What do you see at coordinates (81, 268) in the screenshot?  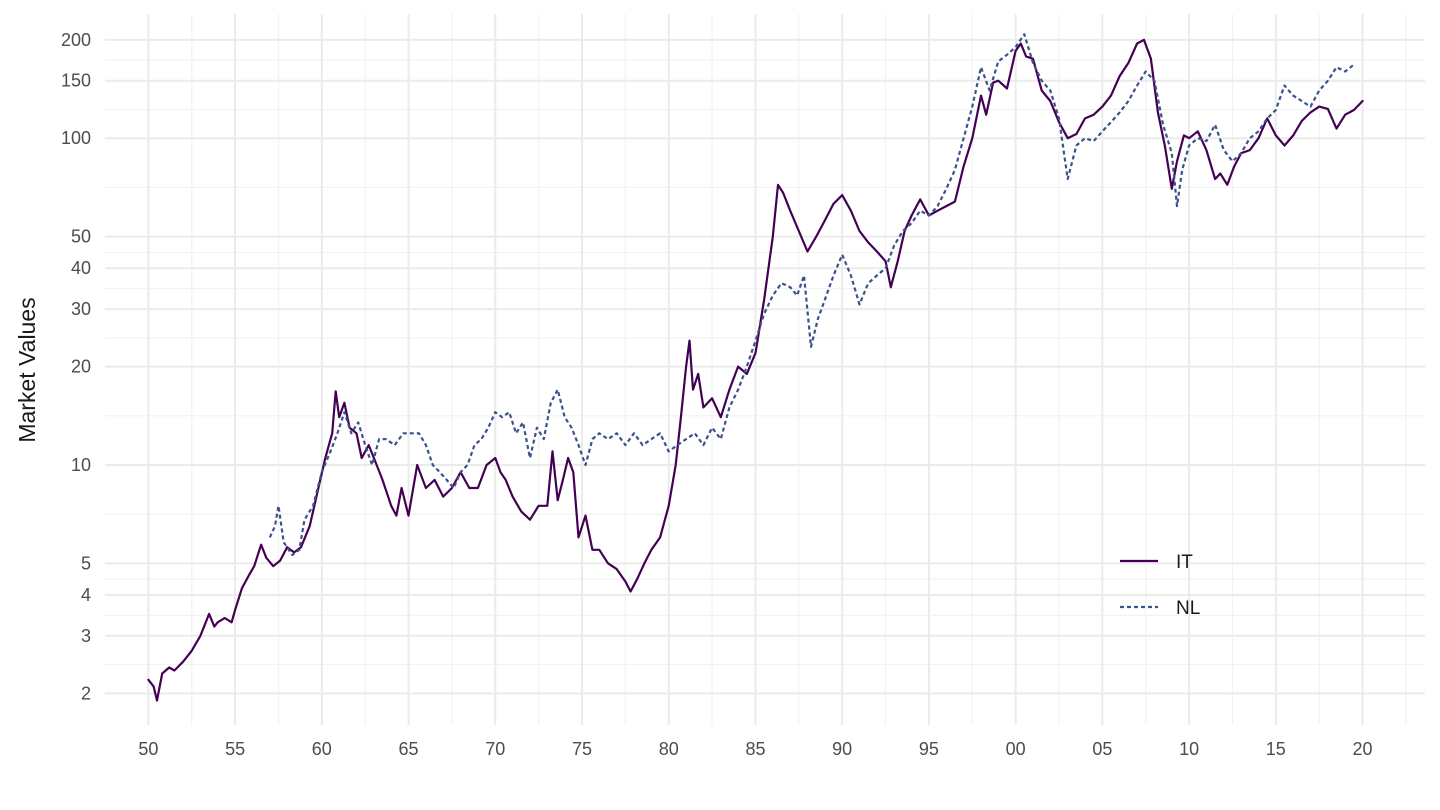 I see `y-tick-label: 40` at bounding box center [81, 268].